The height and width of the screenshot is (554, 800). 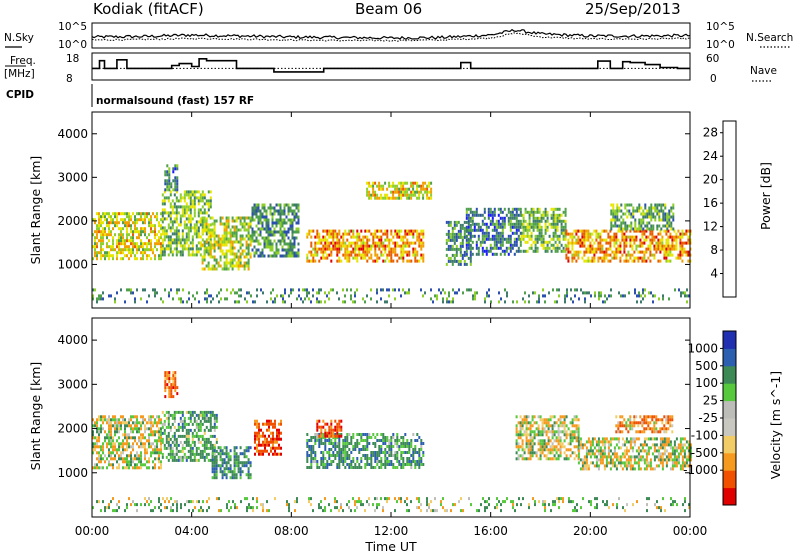 I want to click on velocity-region, so click(x=189, y=436).